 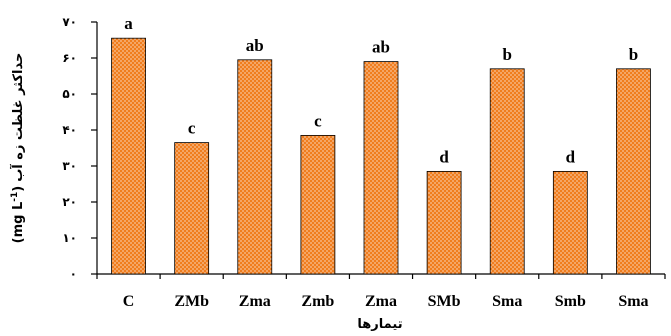 I want to click on x-tick-label: ZMb, so click(x=191, y=301).